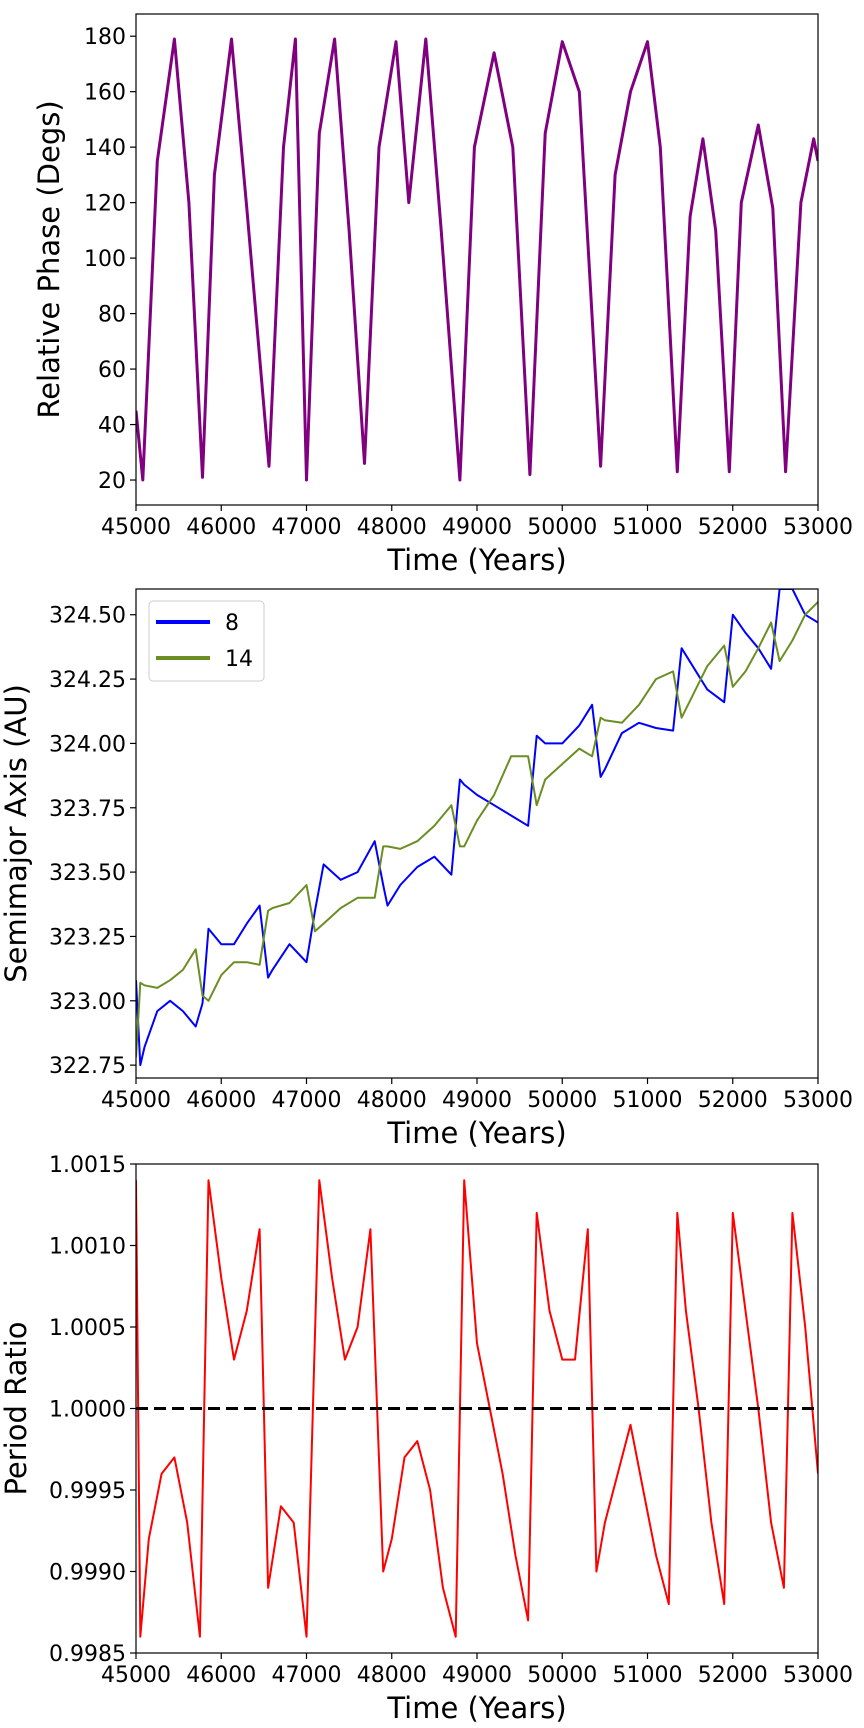 The width and height of the screenshot is (864, 1728). What do you see at coordinates (818, 527) in the screenshot?
I see `relative-phase-xtick-label: 53000` at bounding box center [818, 527].